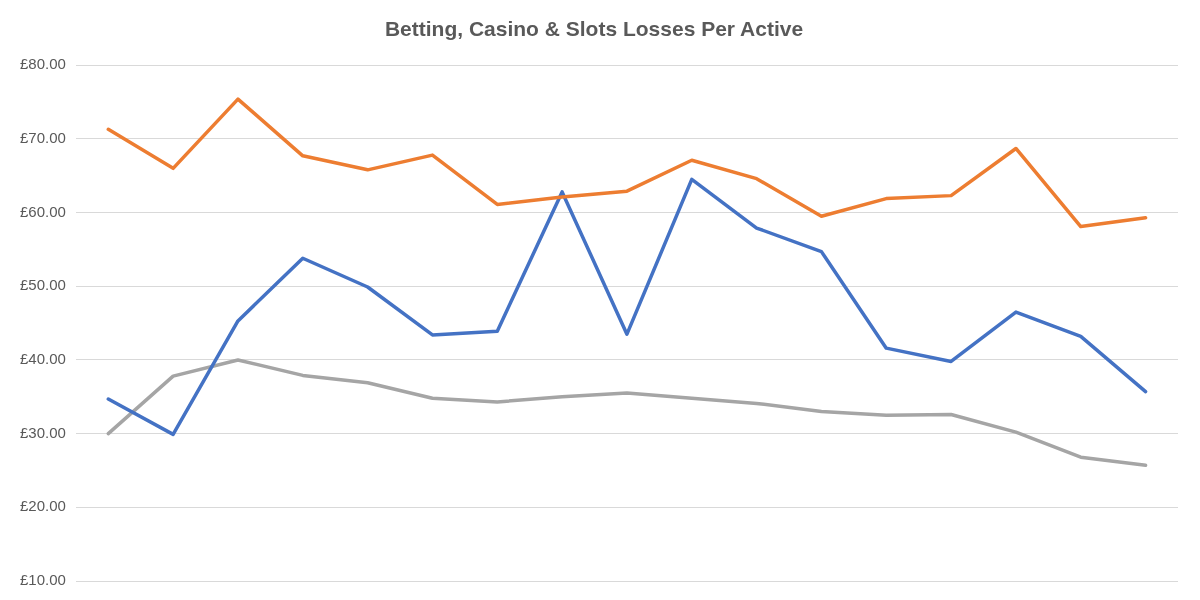 The width and height of the screenshot is (1200, 600). I want to click on y-tick-label: £40.00, so click(42, 359).